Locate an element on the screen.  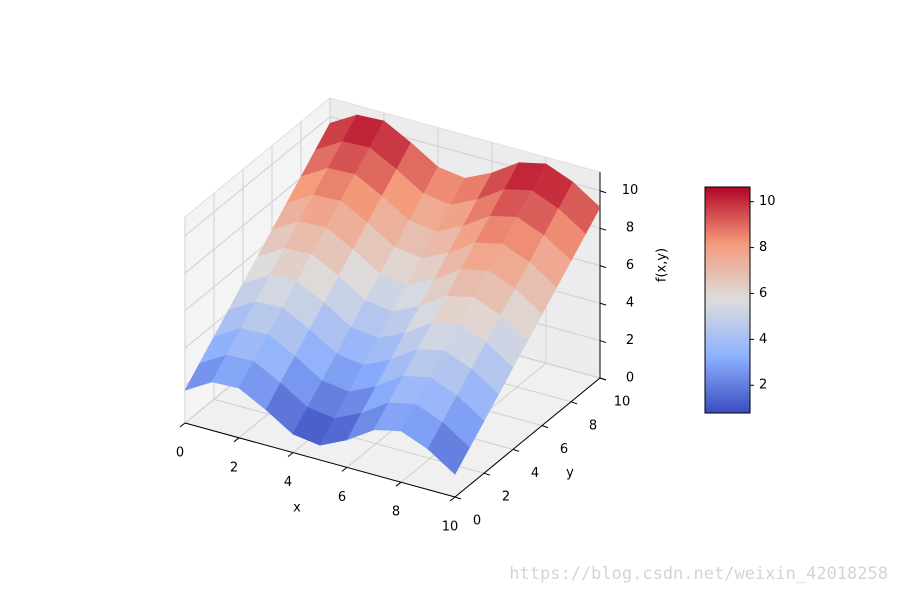
colorbar-tick-label: 10 is located at coordinates (767, 201).